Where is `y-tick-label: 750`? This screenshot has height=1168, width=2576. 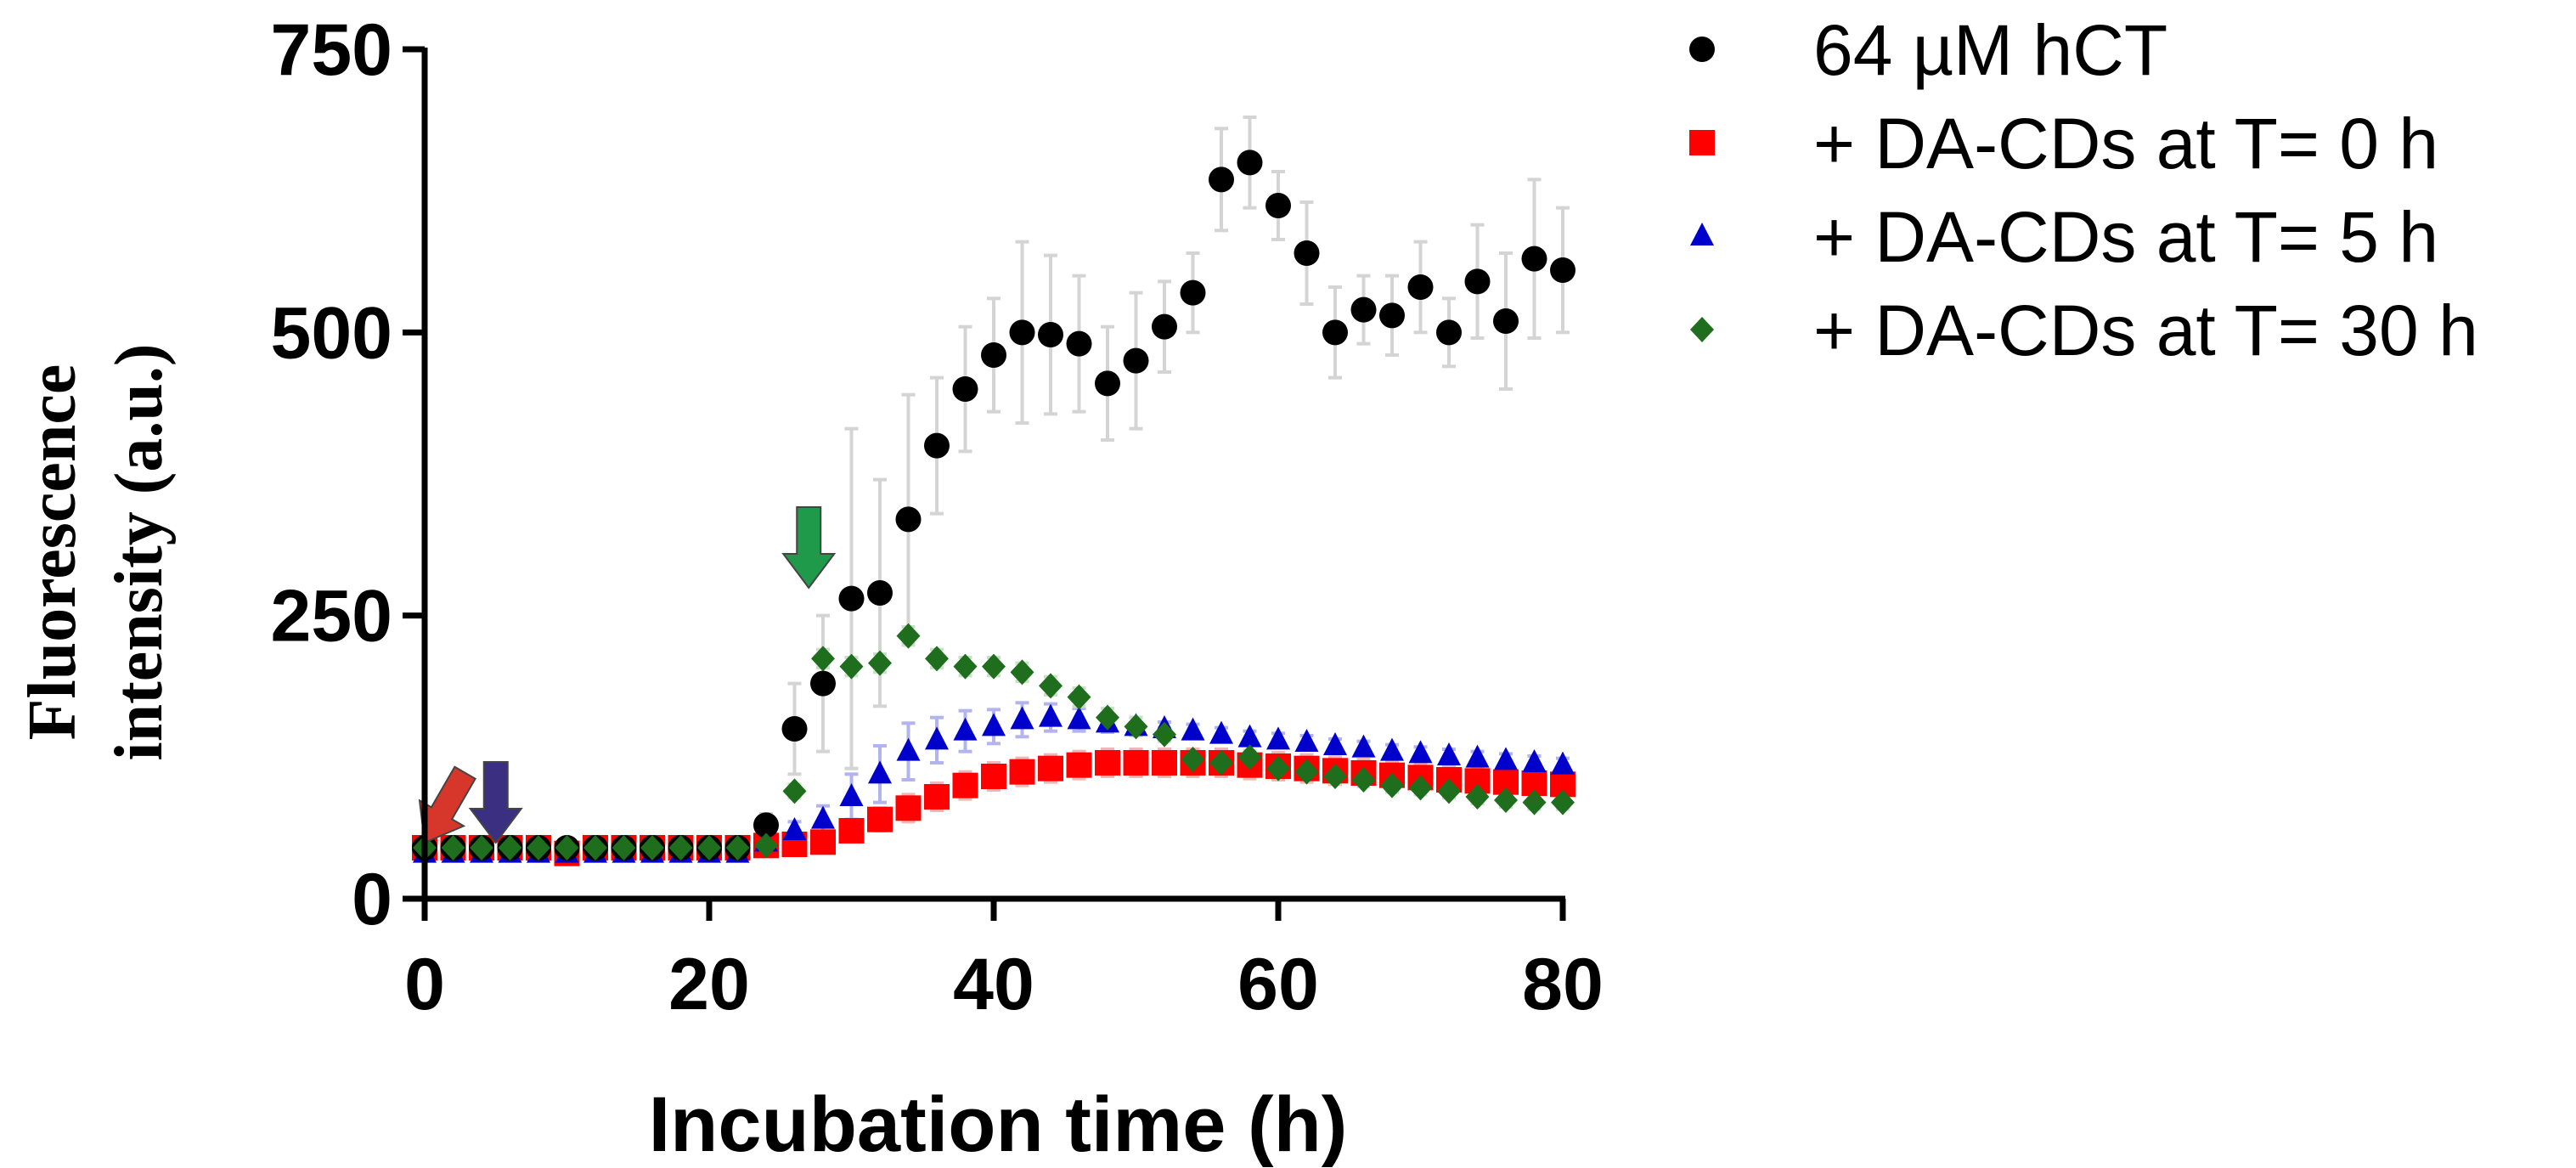
y-tick-label: 750 is located at coordinates (332, 50).